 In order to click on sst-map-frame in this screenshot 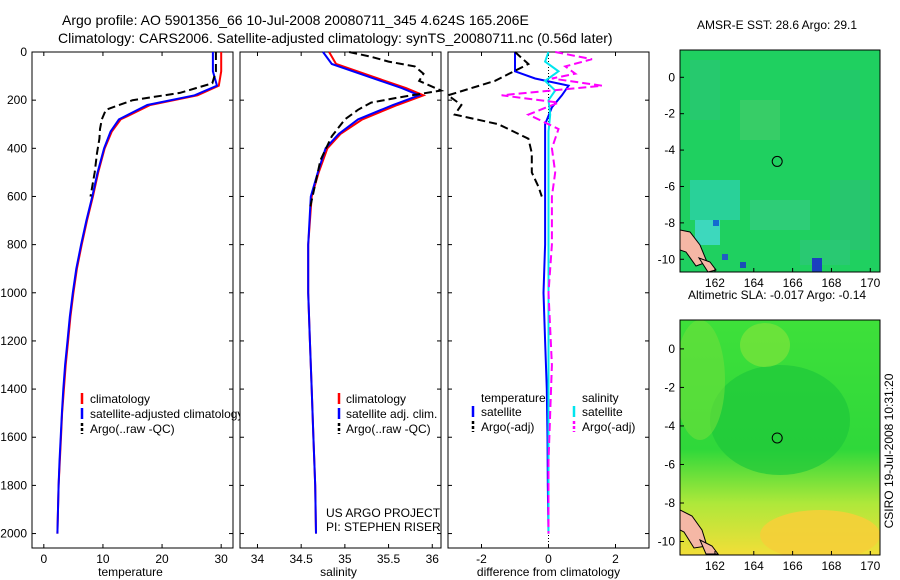, I will do `click(780, 161)`.